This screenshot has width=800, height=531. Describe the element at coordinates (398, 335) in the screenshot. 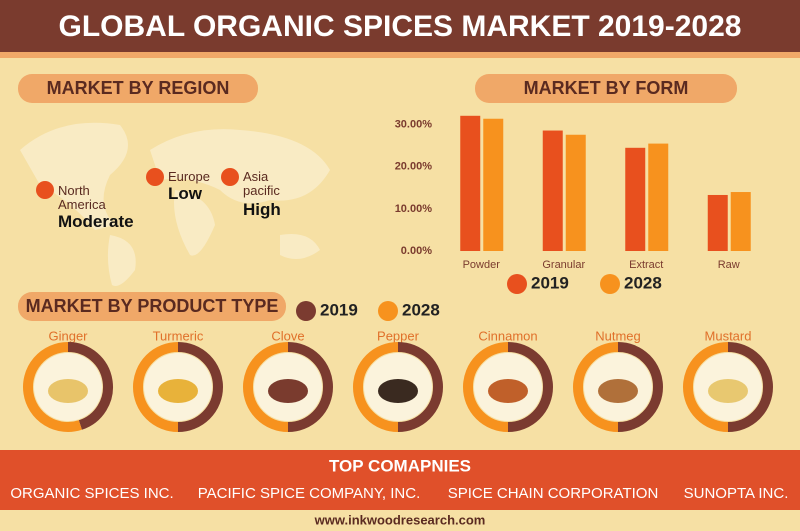

I see `product-name: Pepper` at that location.